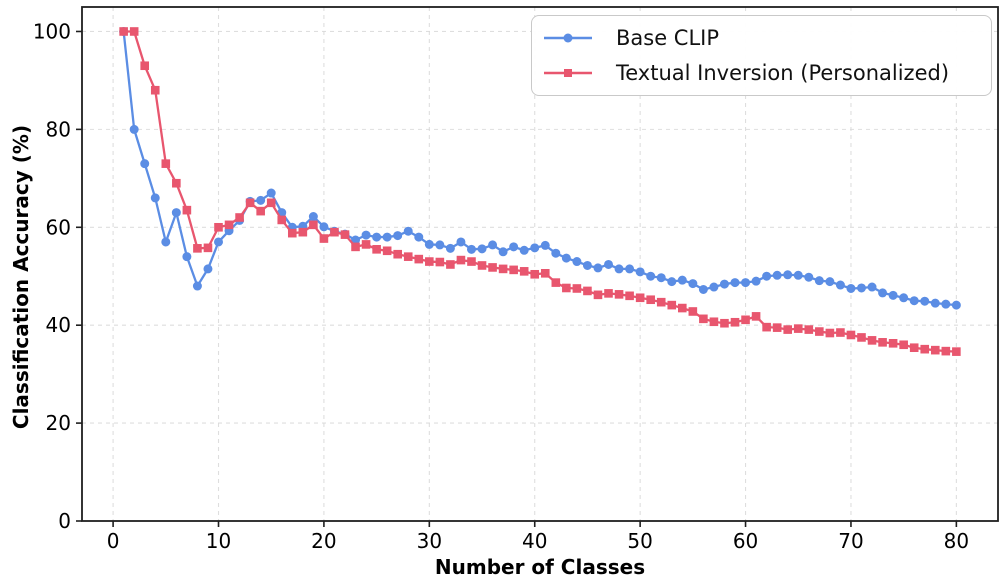 The height and width of the screenshot is (583, 1007). What do you see at coordinates (783, 72) in the screenshot?
I see `legend-label: Textual Inversion (Personalized)` at bounding box center [783, 72].